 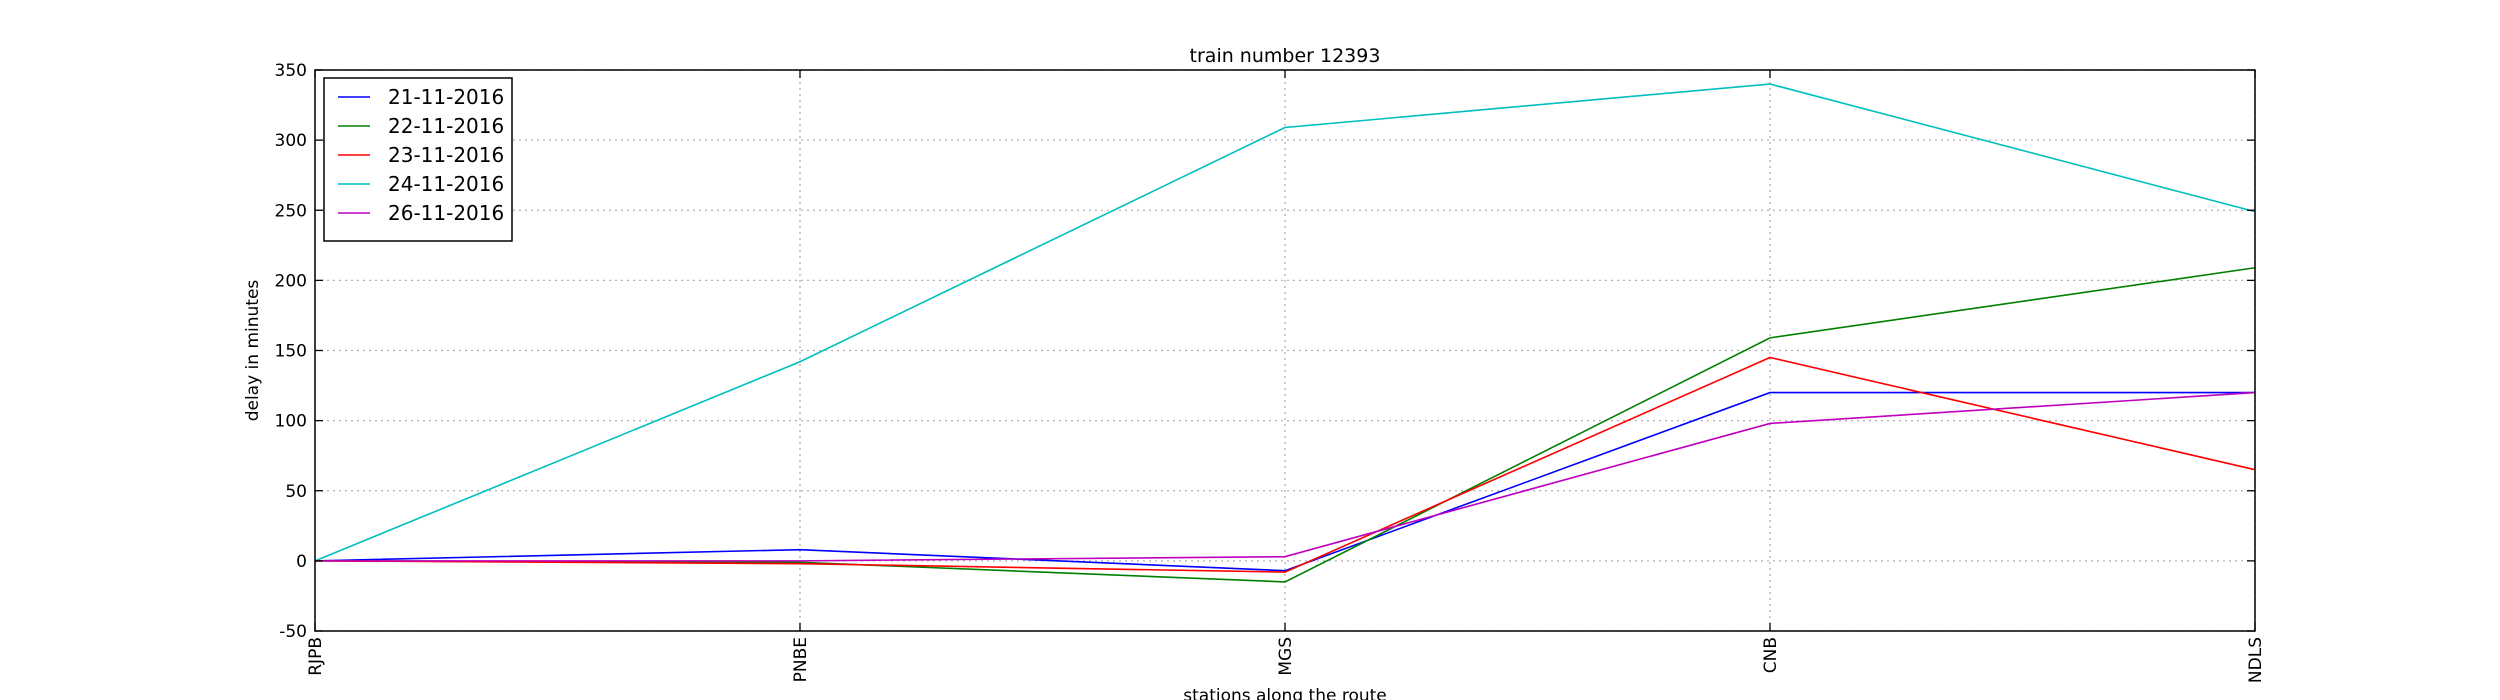 I want to click on y-tick-label: 50, so click(x=296, y=492).